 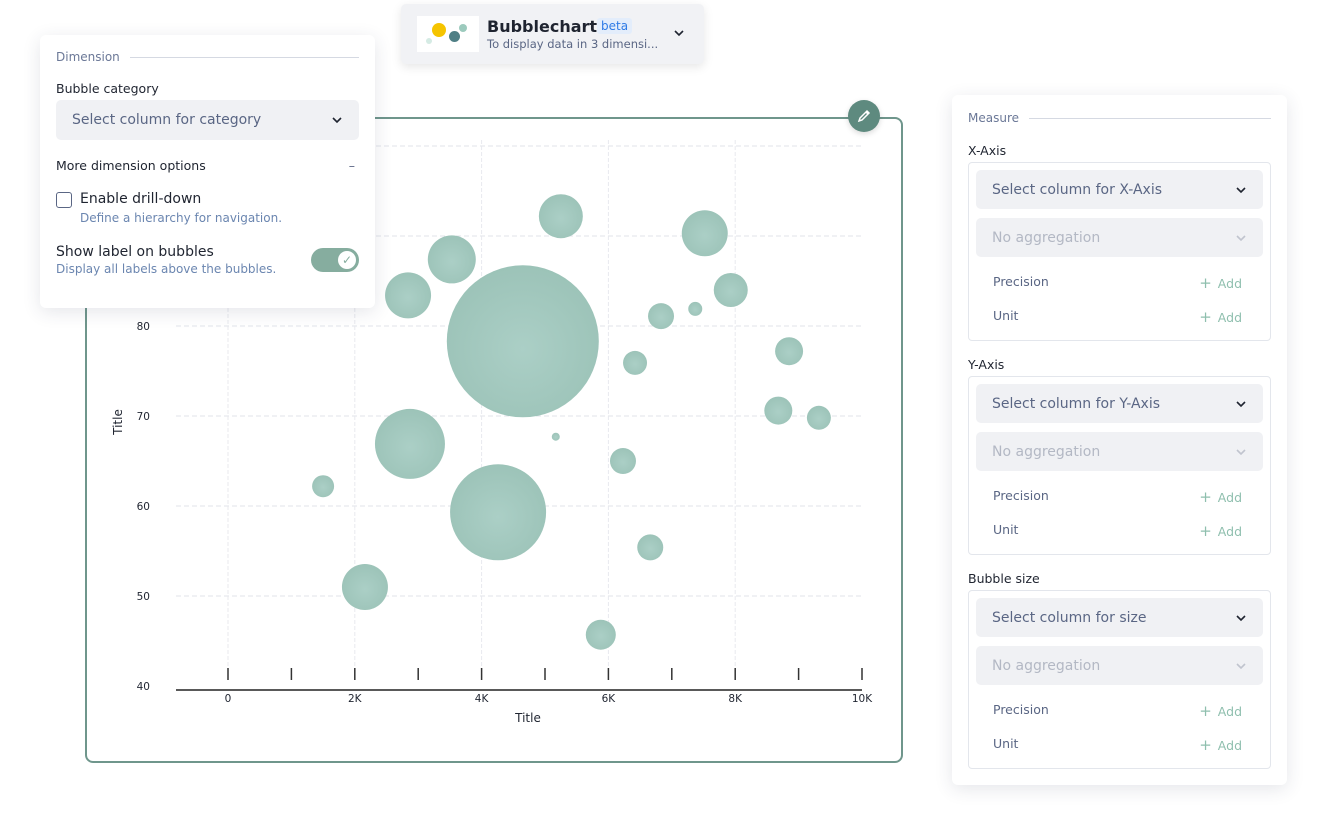 I want to click on y-axis-precision-row: Precision + Add, so click(x=1117, y=497).